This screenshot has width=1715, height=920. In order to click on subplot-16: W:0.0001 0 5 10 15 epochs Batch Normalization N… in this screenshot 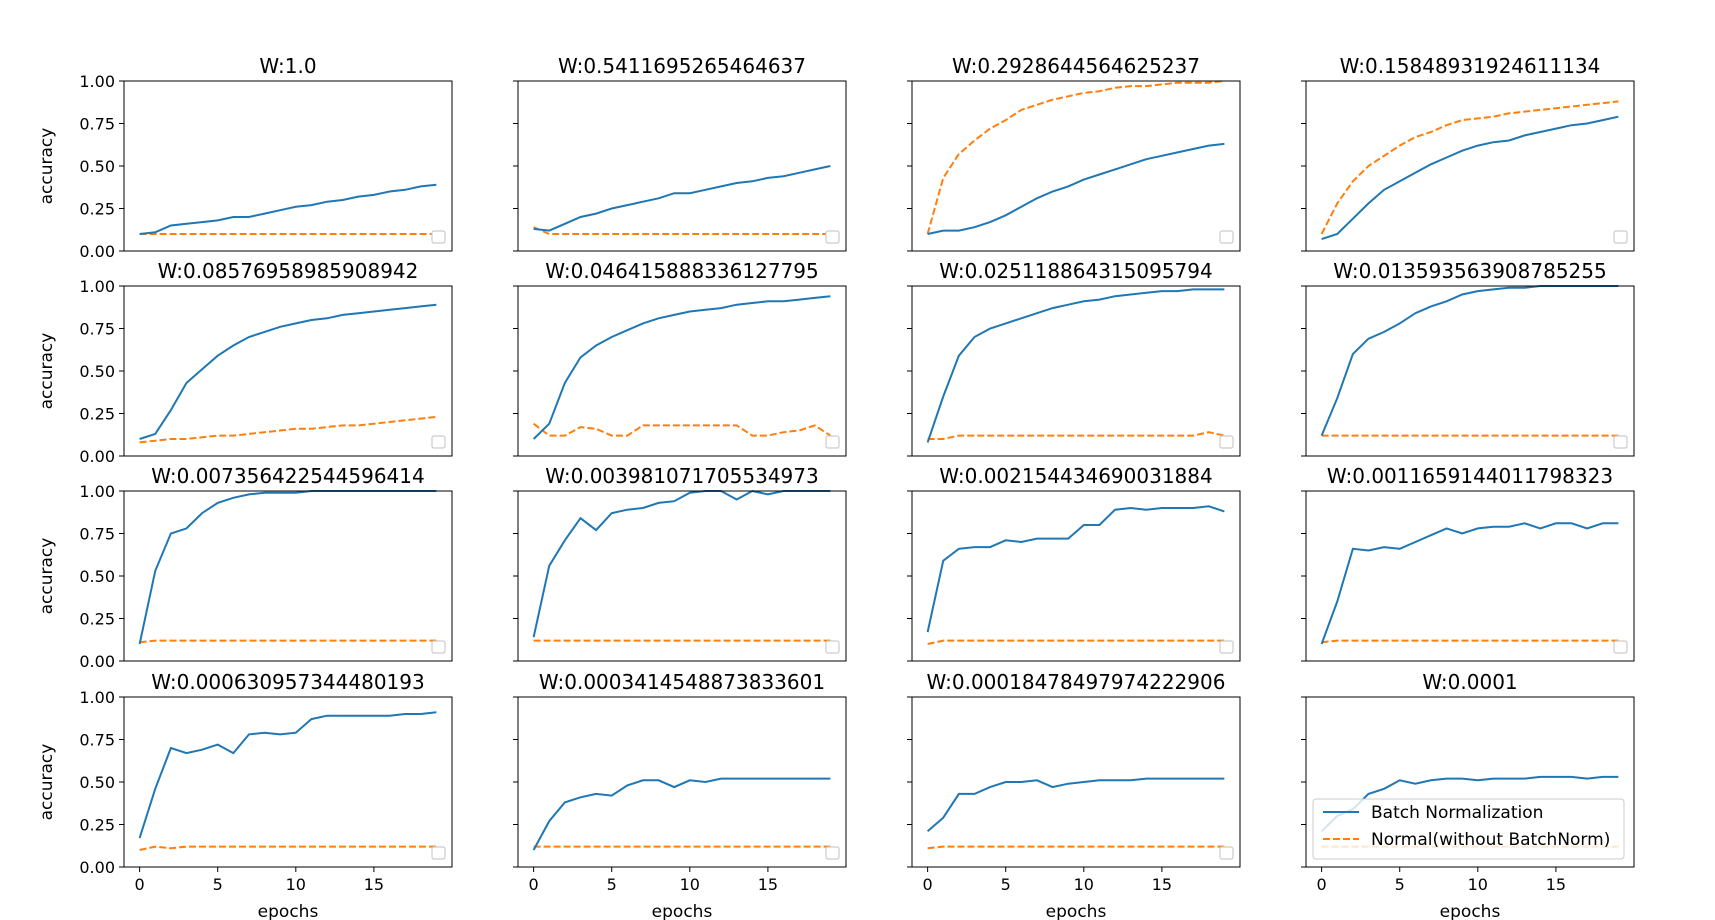, I will do `click(1468, 795)`.